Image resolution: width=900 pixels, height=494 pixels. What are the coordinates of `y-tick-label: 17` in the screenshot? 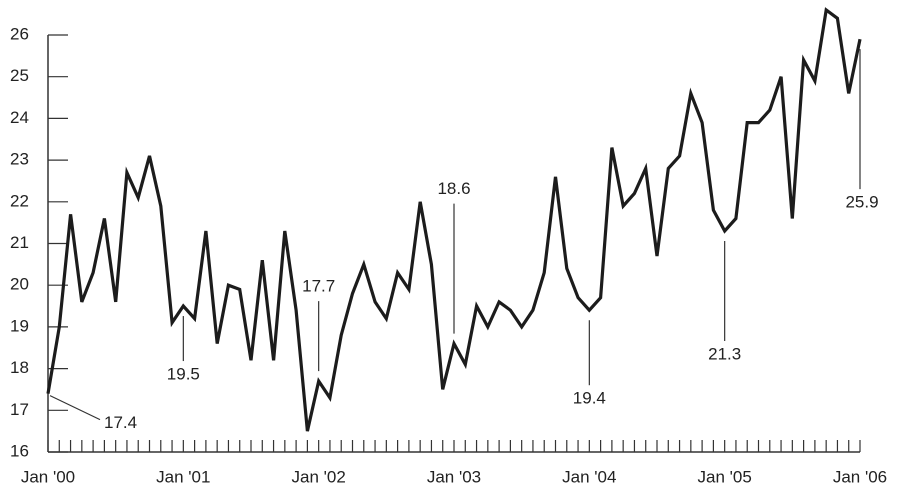 It's located at (19, 409).